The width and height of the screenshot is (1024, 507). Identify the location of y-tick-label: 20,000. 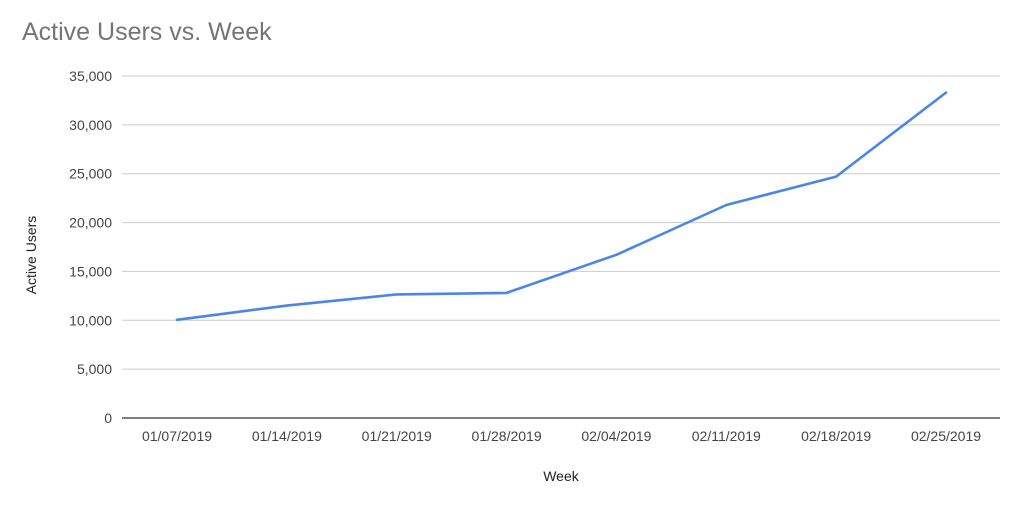
(90, 223).